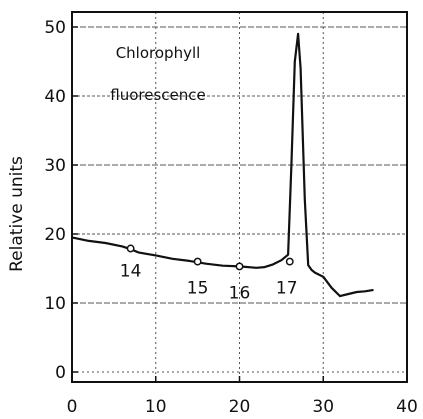  I want to click on sample-point-label: 17, so click(287, 289).